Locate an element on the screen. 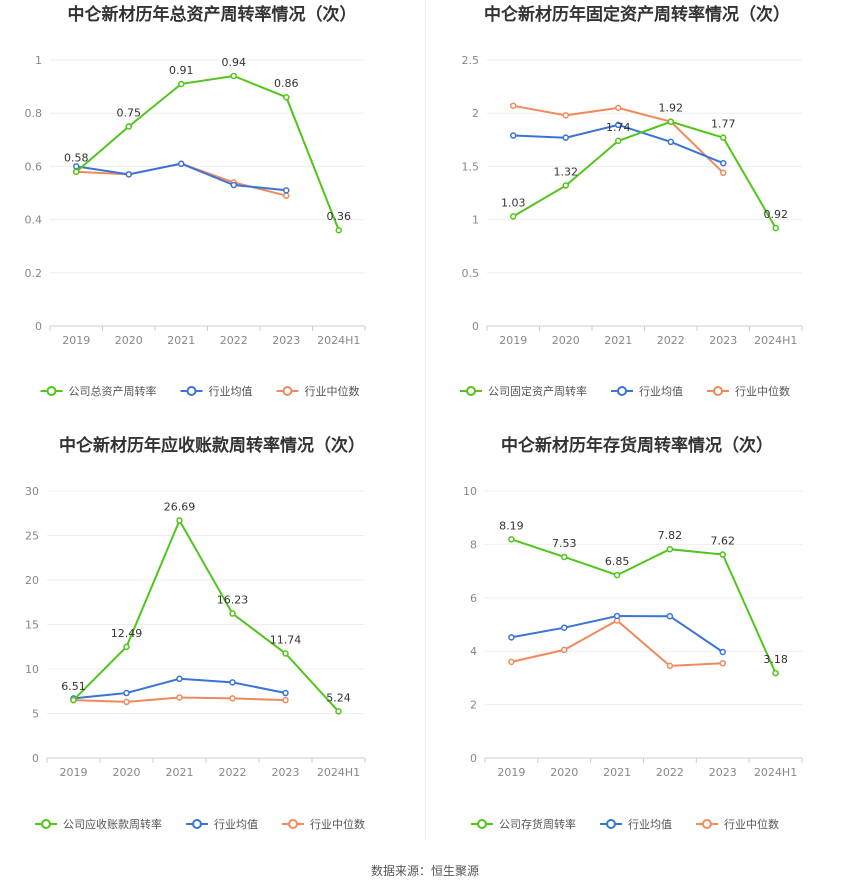  y-tick-label: 2 is located at coordinates (475, 113).